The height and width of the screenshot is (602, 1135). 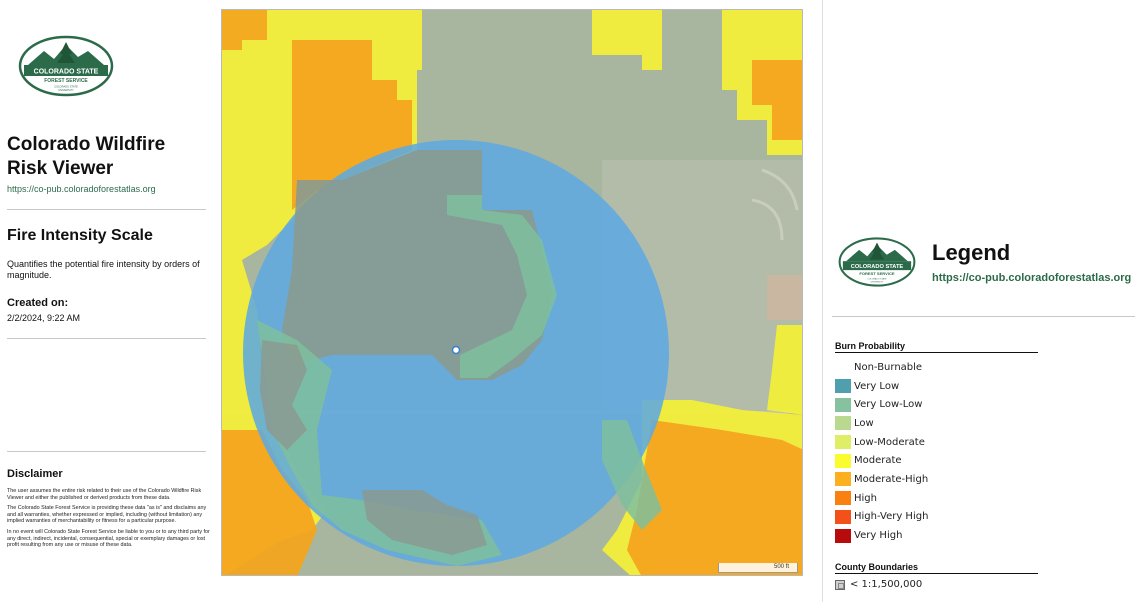 I want to click on legend-item: Very High, so click(x=881, y=535).